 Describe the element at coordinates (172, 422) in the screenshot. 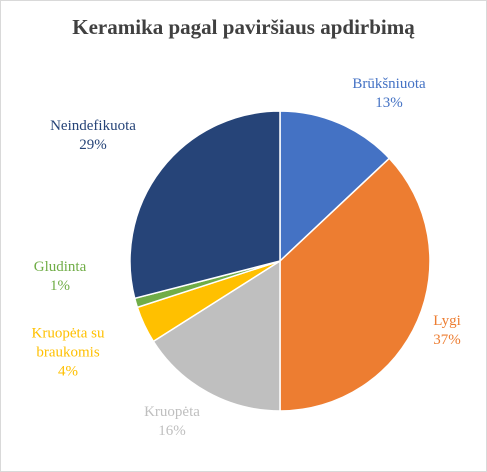

I see `data-label: Kruopėta 16%` at that location.